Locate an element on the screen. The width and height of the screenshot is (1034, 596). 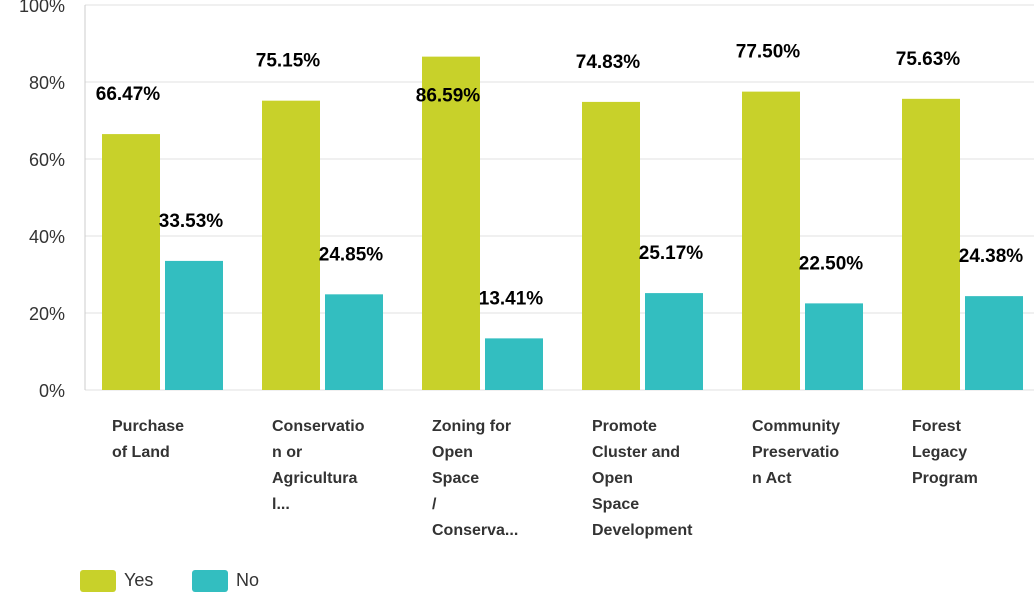
x-tick-label: Purchase is located at coordinates (148, 426).